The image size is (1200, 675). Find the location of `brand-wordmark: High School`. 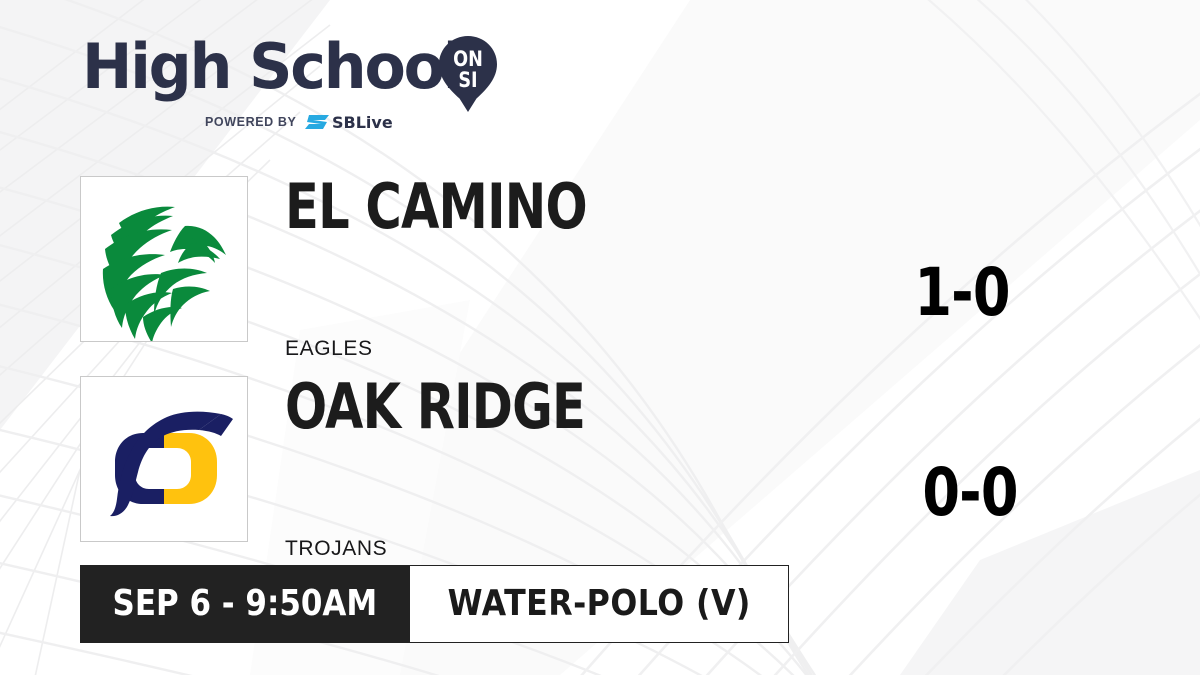

brand-wordmark: High School is located at coordinates (272, 66).